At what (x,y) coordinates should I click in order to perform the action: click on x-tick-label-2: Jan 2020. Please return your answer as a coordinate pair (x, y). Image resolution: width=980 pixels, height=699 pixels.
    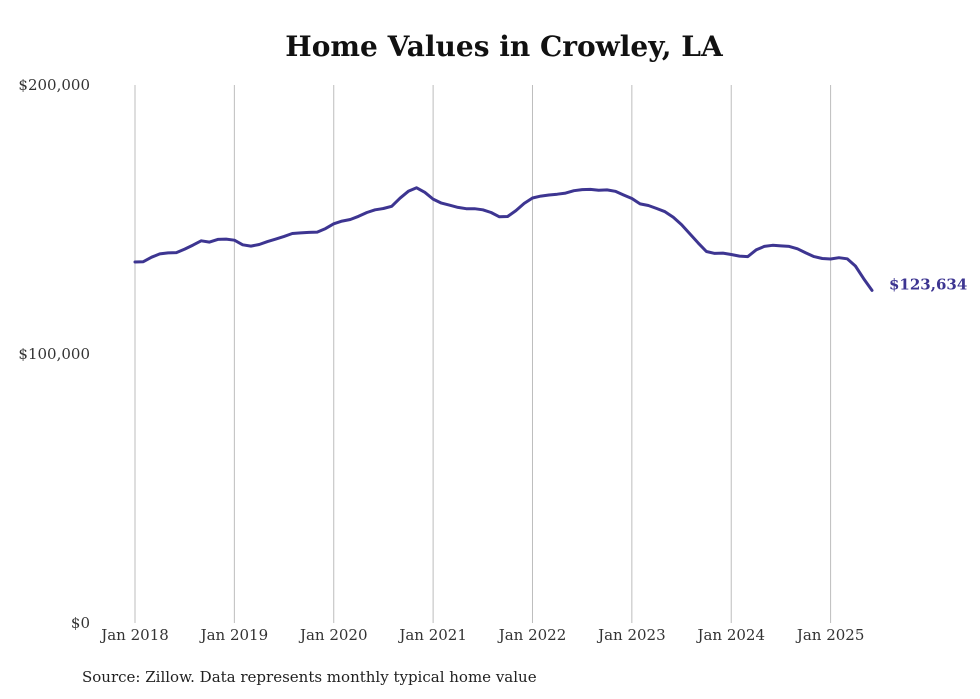
    Looking at the image, I should click on (333, 635).